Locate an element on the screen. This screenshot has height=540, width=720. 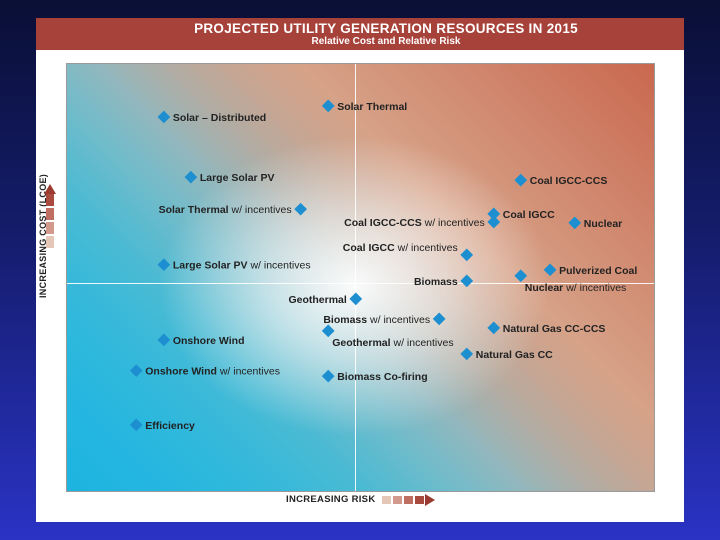
point-marker-coal-igcc-ccs-w-incentives is located at coordinates (494, 222).